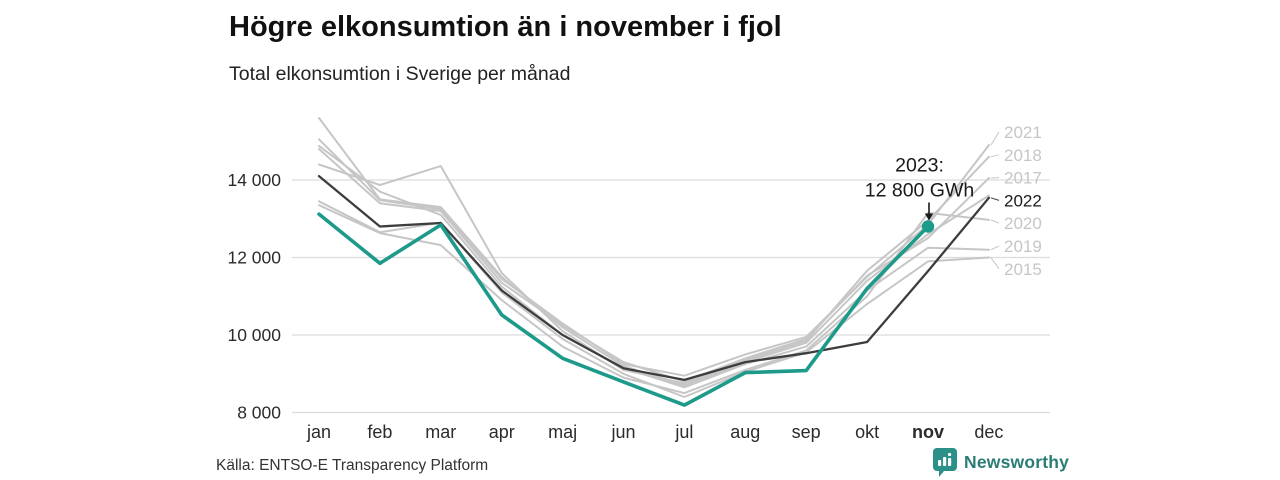 The image size is (1280, 480). I want to click on year-label-leader-2015, so click(995, 263).